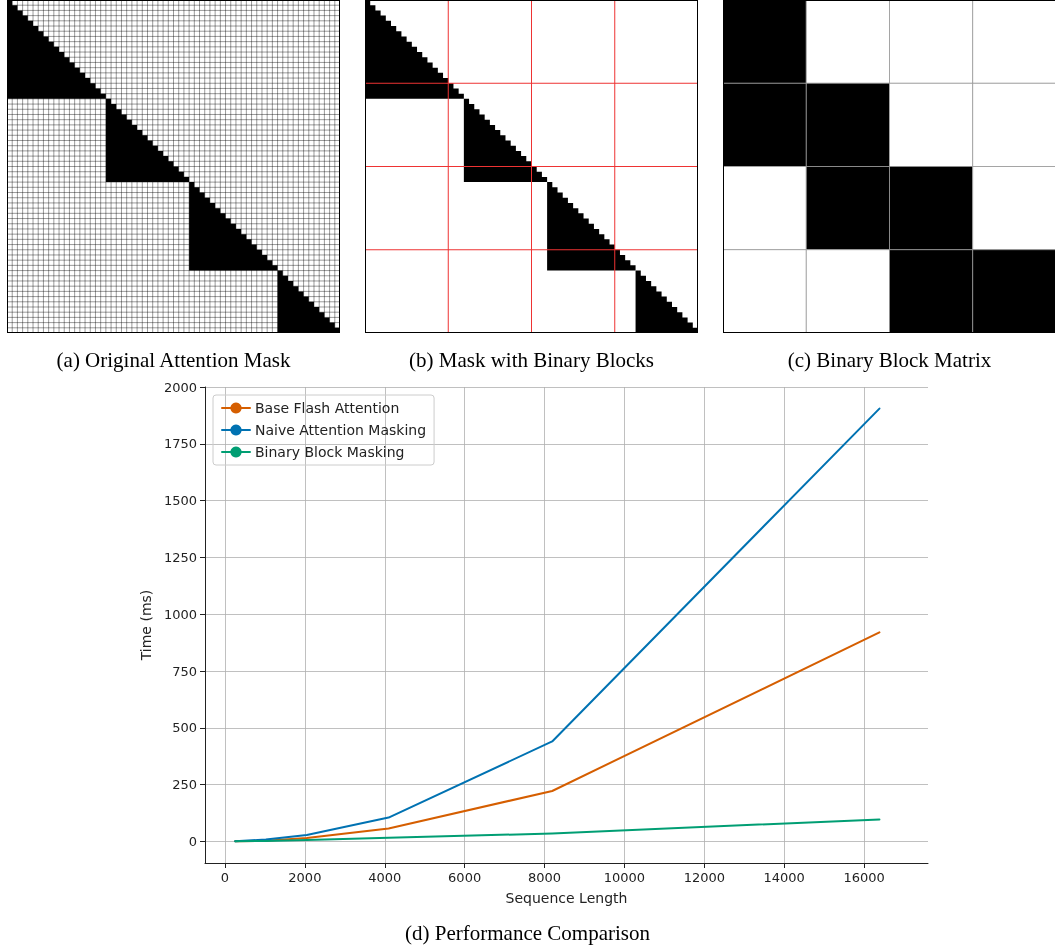 The height and width of the screenshot is (951, 1055). I want to click on text: (c) Binary Block Matrix, so click(889, 360).